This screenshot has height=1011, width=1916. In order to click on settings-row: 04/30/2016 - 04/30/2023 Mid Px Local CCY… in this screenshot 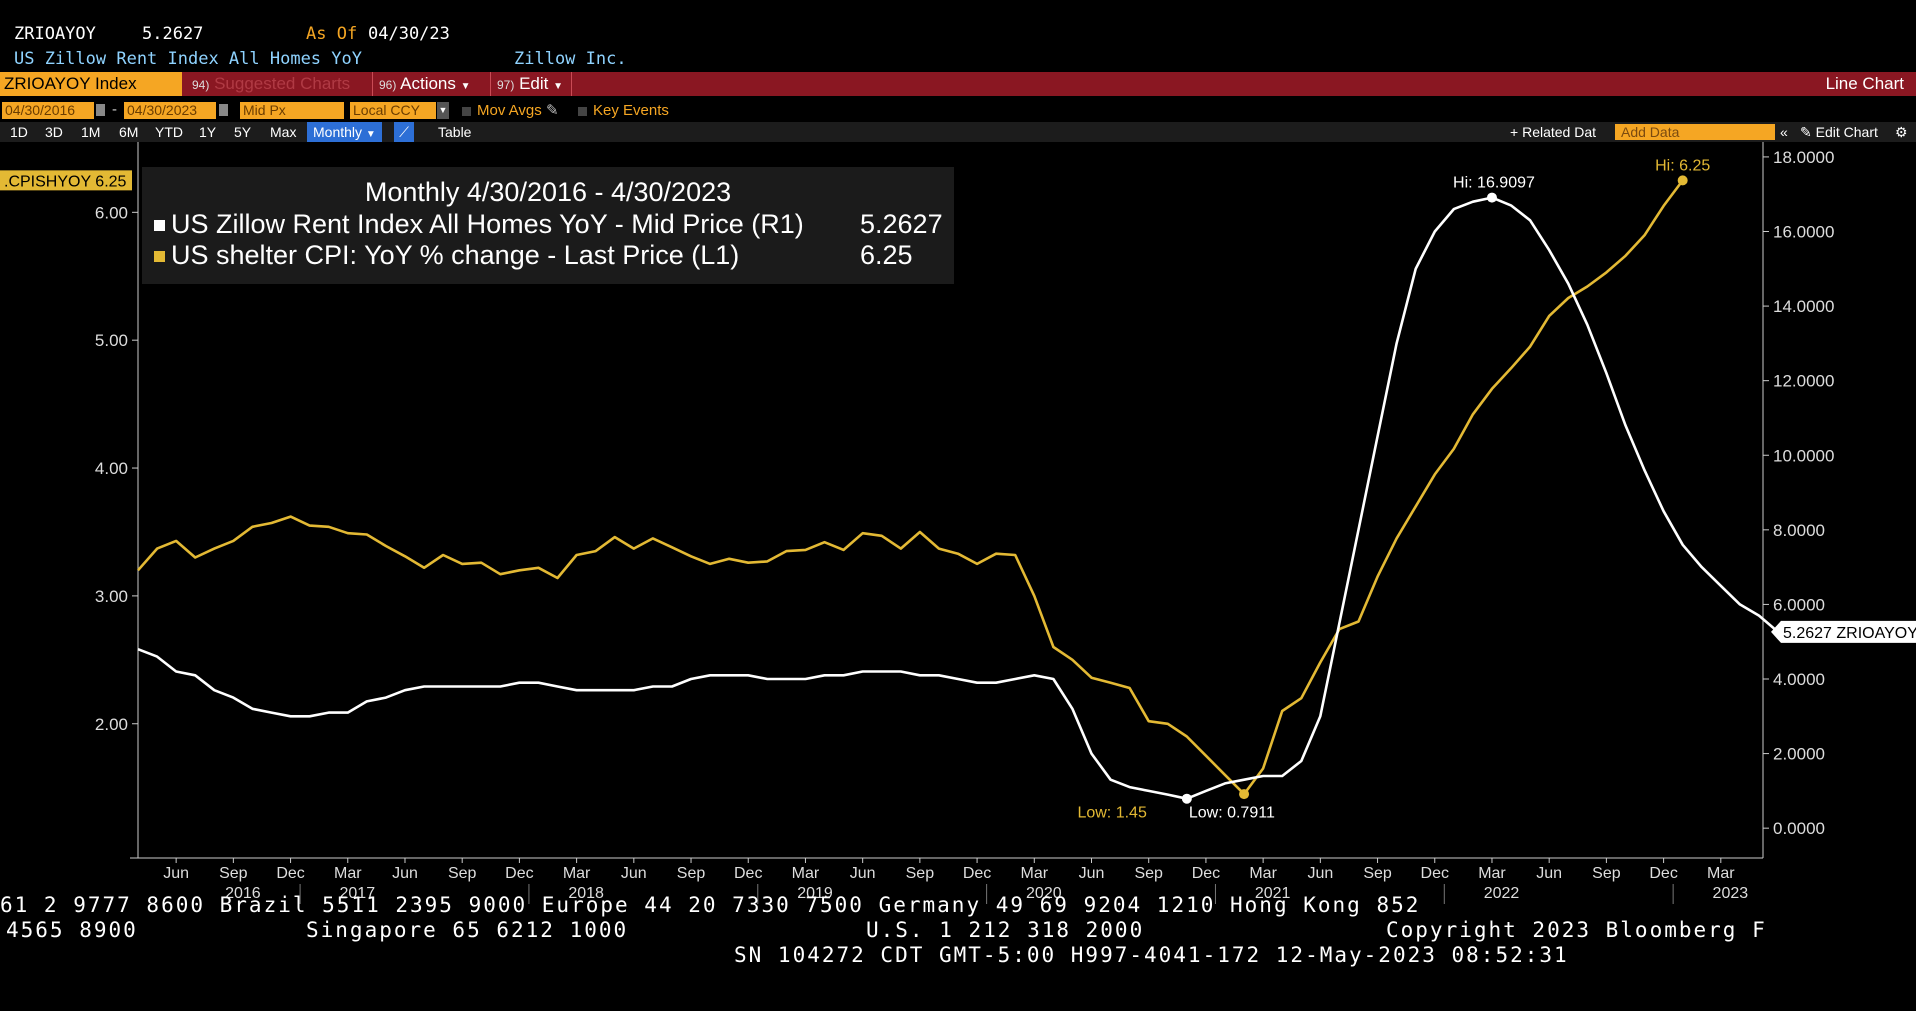, I will do `click(958, 111)`.